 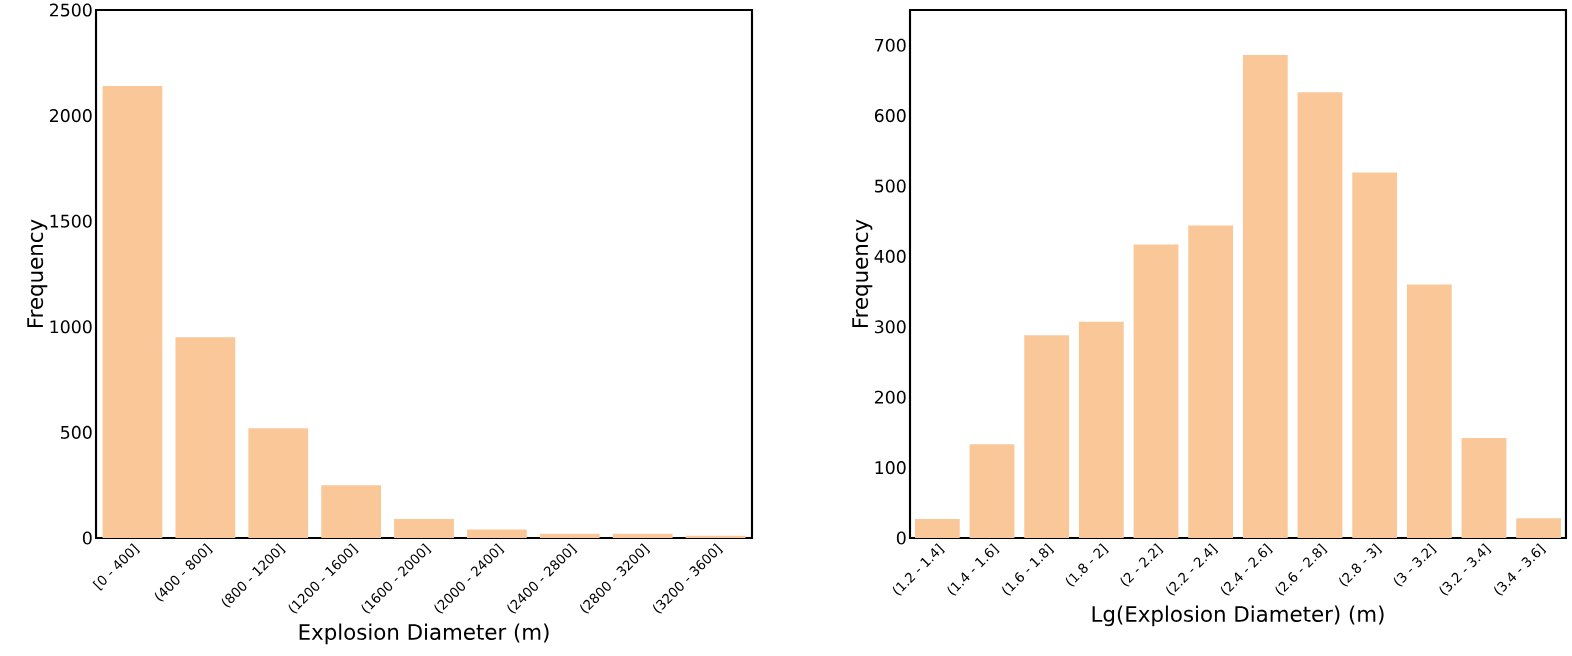 I want to click on x-axis-title: Explosion Diameter (m), so click(x=424, y=634).